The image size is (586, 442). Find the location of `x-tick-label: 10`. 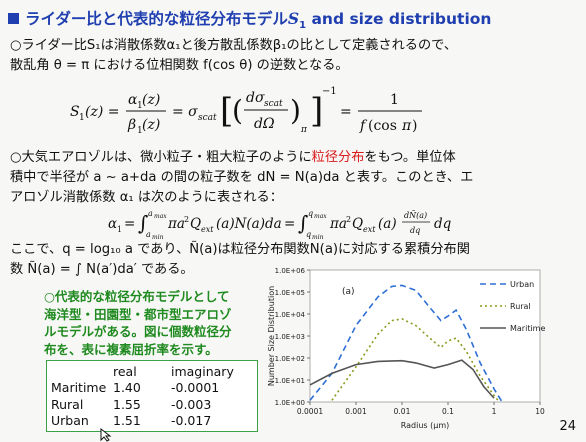

x-tick-label: 10 is located at coordinates (540, 411).